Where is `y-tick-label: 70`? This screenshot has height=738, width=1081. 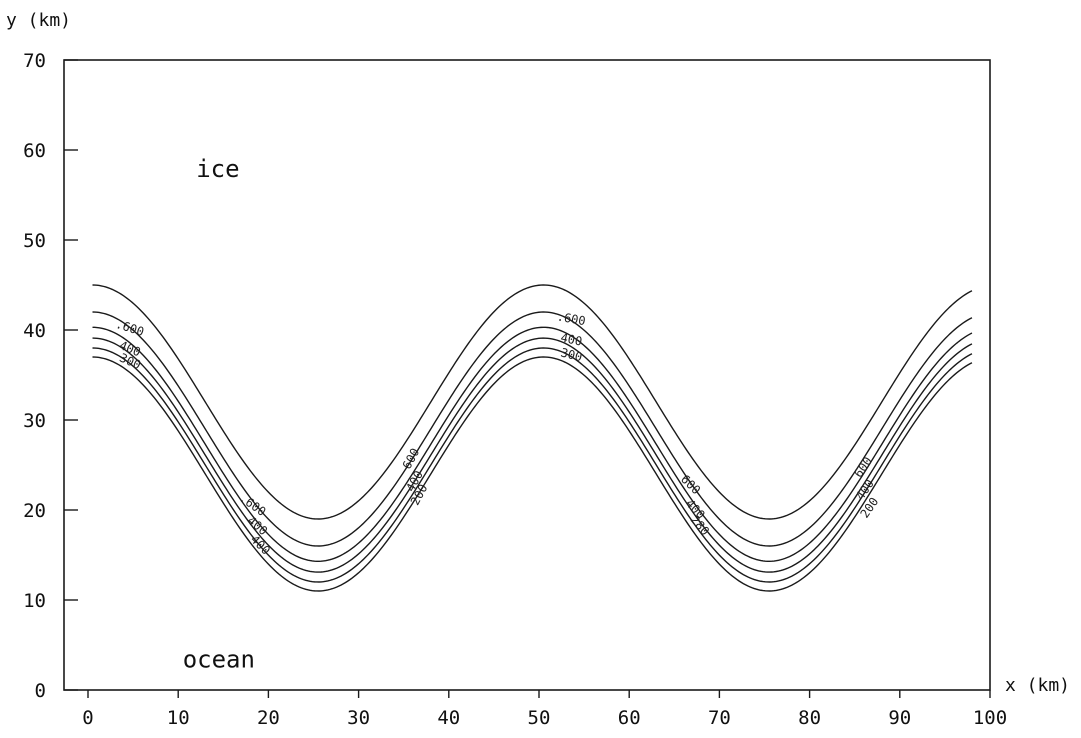 y-tick-label: 70 is located at coordinates (34, 61).